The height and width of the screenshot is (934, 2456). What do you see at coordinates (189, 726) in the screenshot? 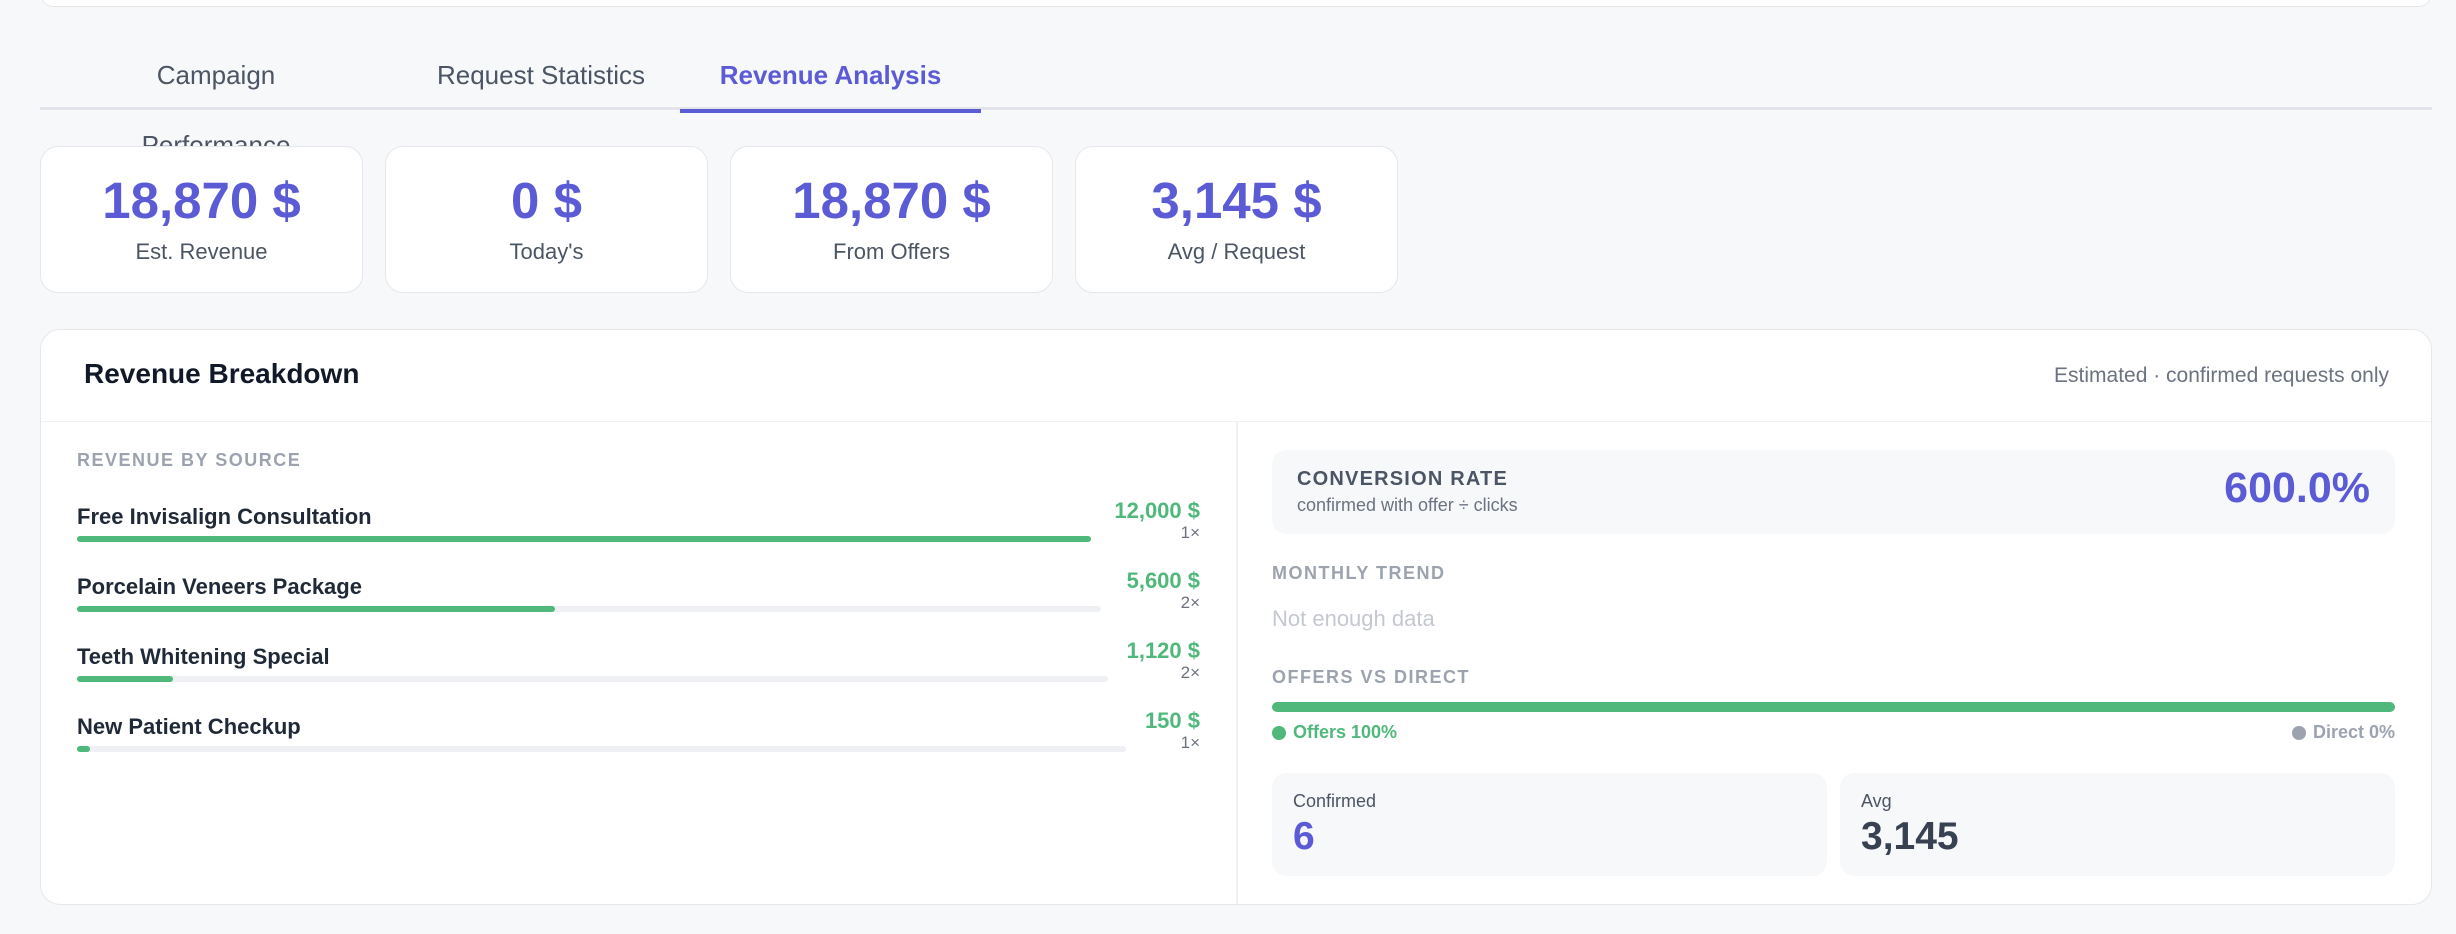
I see `source-name: New Patient Checkup` at bounding box center [189, 726].